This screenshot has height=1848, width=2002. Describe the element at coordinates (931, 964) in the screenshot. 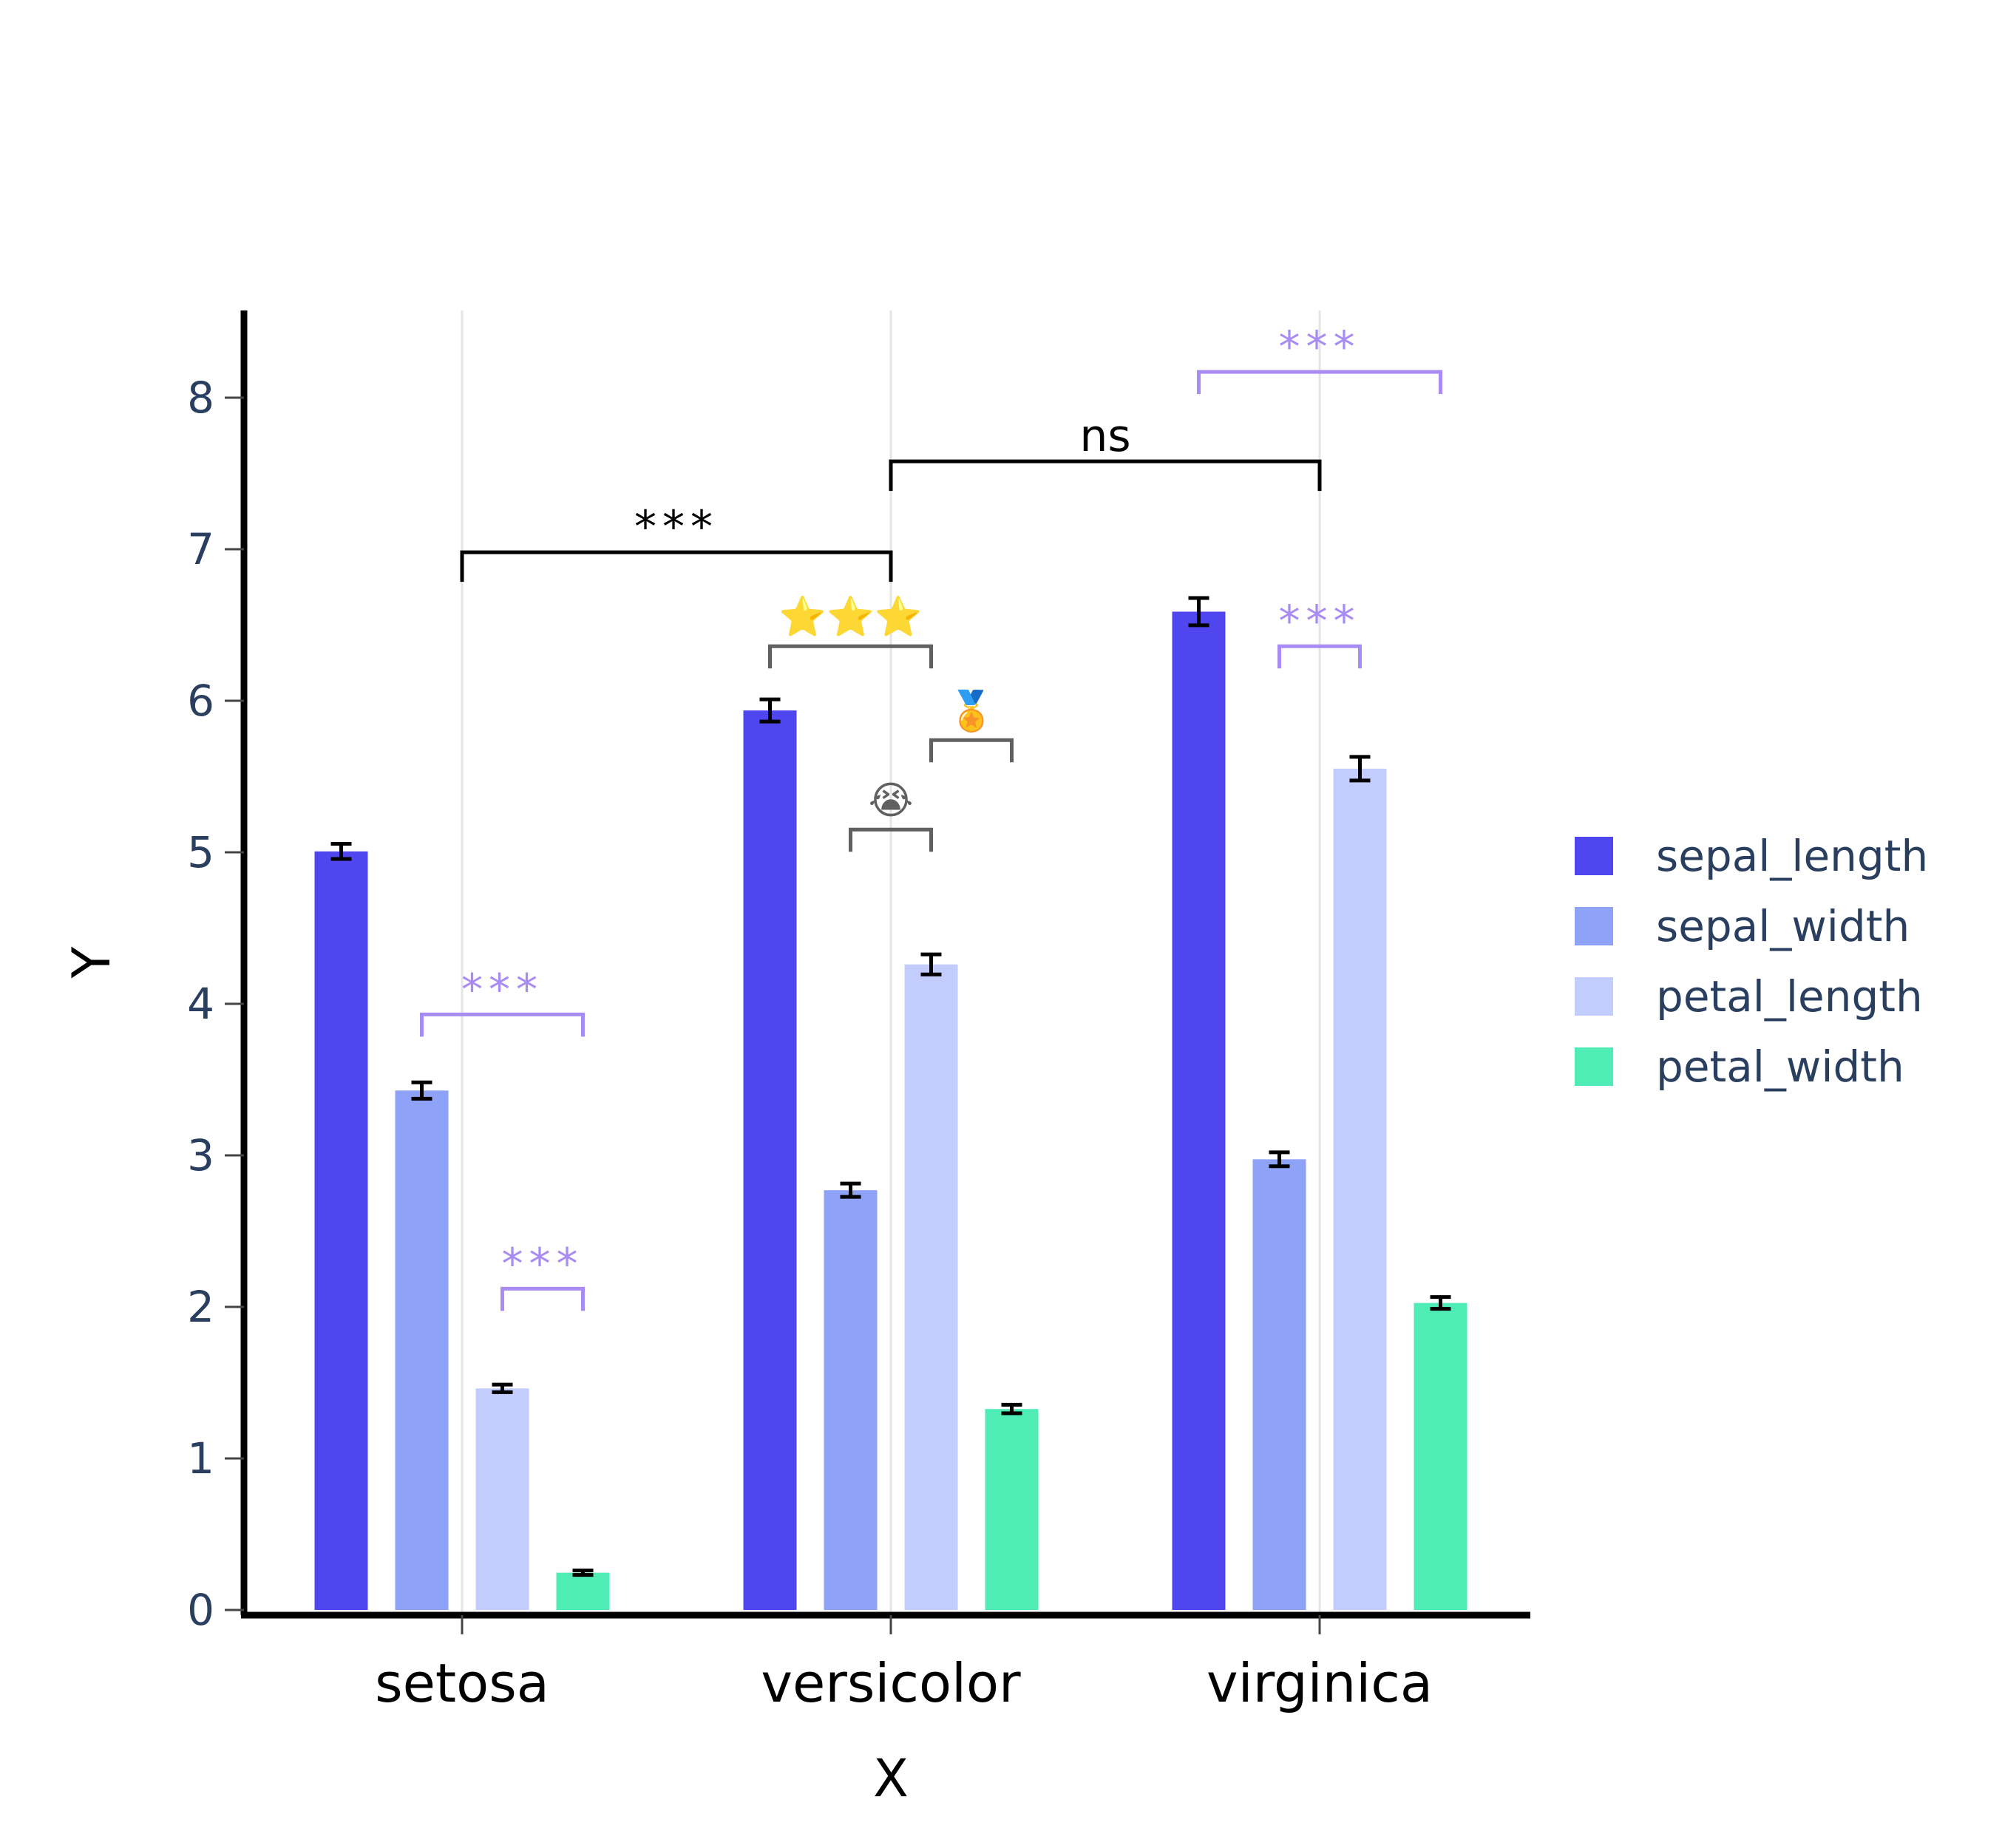

I see `error-bar-versicolor-petal_length` at that location.